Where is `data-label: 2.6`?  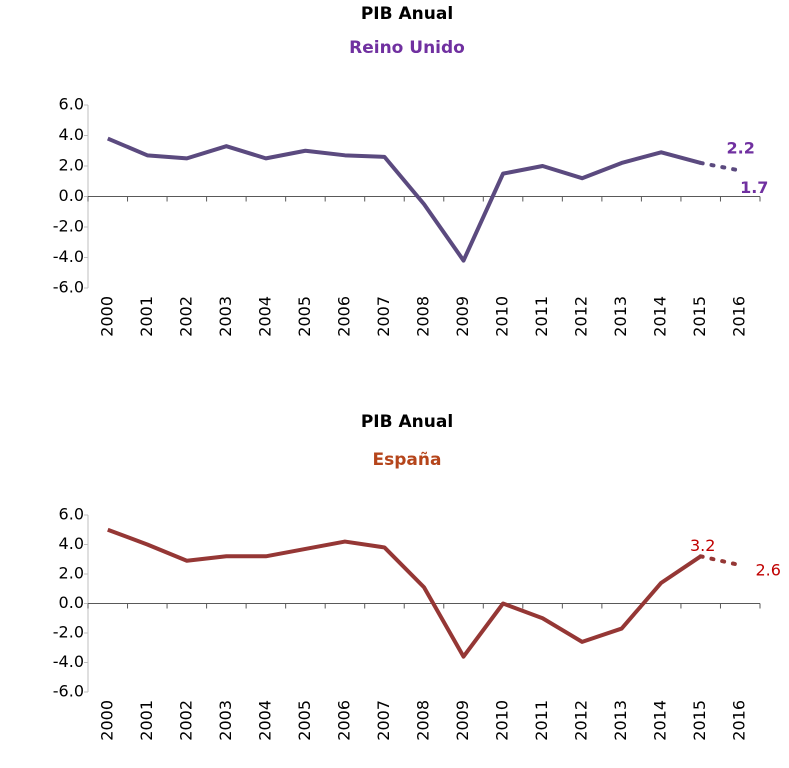 data-label: 2.6 is located at coordinates (768, 570).